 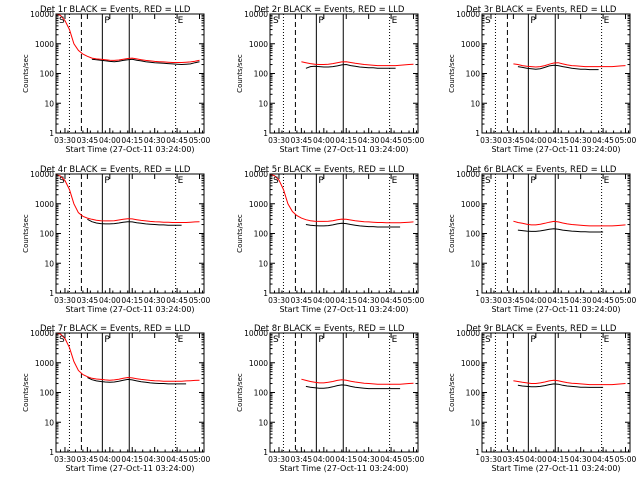 I want to click on panel-title: Det 7r BLACK = Events, RED = LLD, so click(x=115, y=329).